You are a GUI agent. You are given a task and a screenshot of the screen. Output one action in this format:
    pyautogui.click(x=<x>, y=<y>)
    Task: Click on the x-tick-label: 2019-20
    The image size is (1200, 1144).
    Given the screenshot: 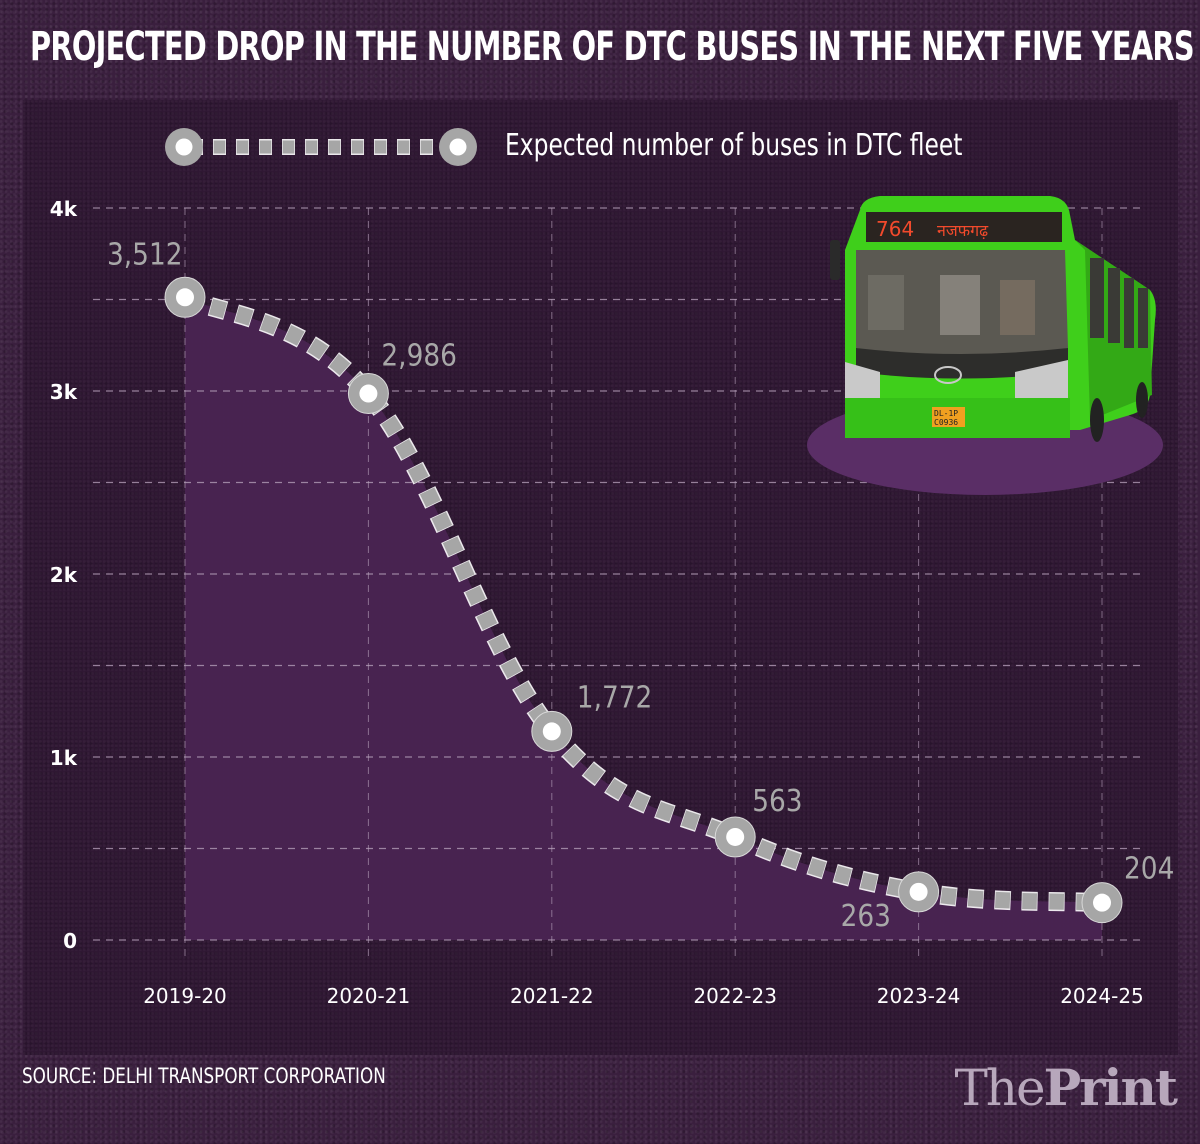 What is the action you would take?
    pyautogui.click(x=185, y=996)
    